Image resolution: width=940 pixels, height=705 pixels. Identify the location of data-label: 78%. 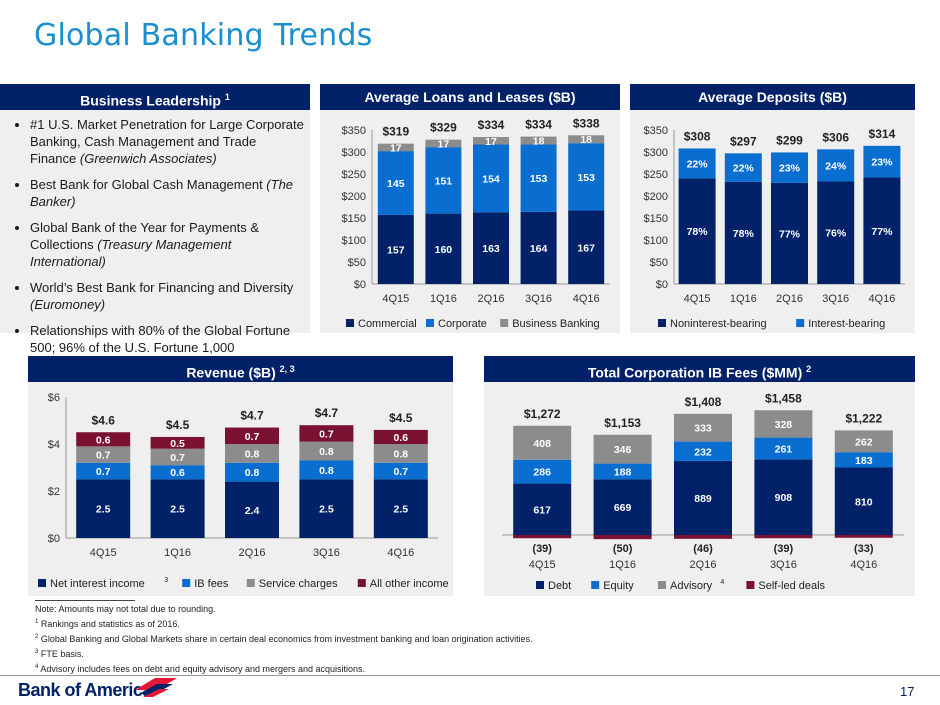
(744, 234).